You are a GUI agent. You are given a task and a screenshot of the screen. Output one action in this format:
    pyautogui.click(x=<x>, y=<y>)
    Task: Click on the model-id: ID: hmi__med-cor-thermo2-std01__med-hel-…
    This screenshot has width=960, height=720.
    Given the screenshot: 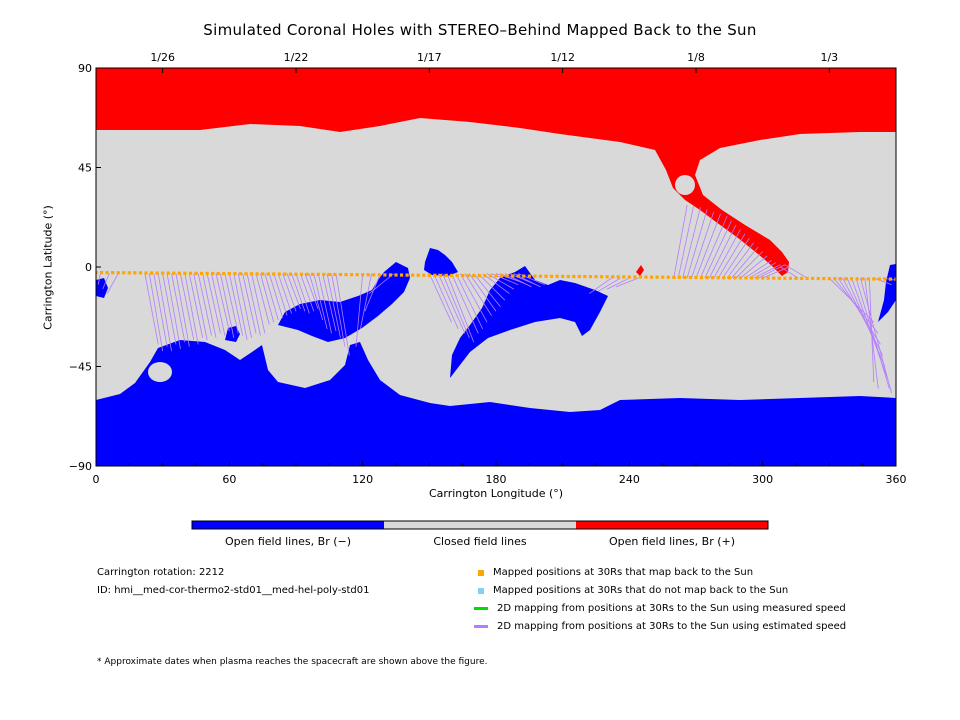 What is the action you would take?
    pyautogui.click(x=233, y=590)
    